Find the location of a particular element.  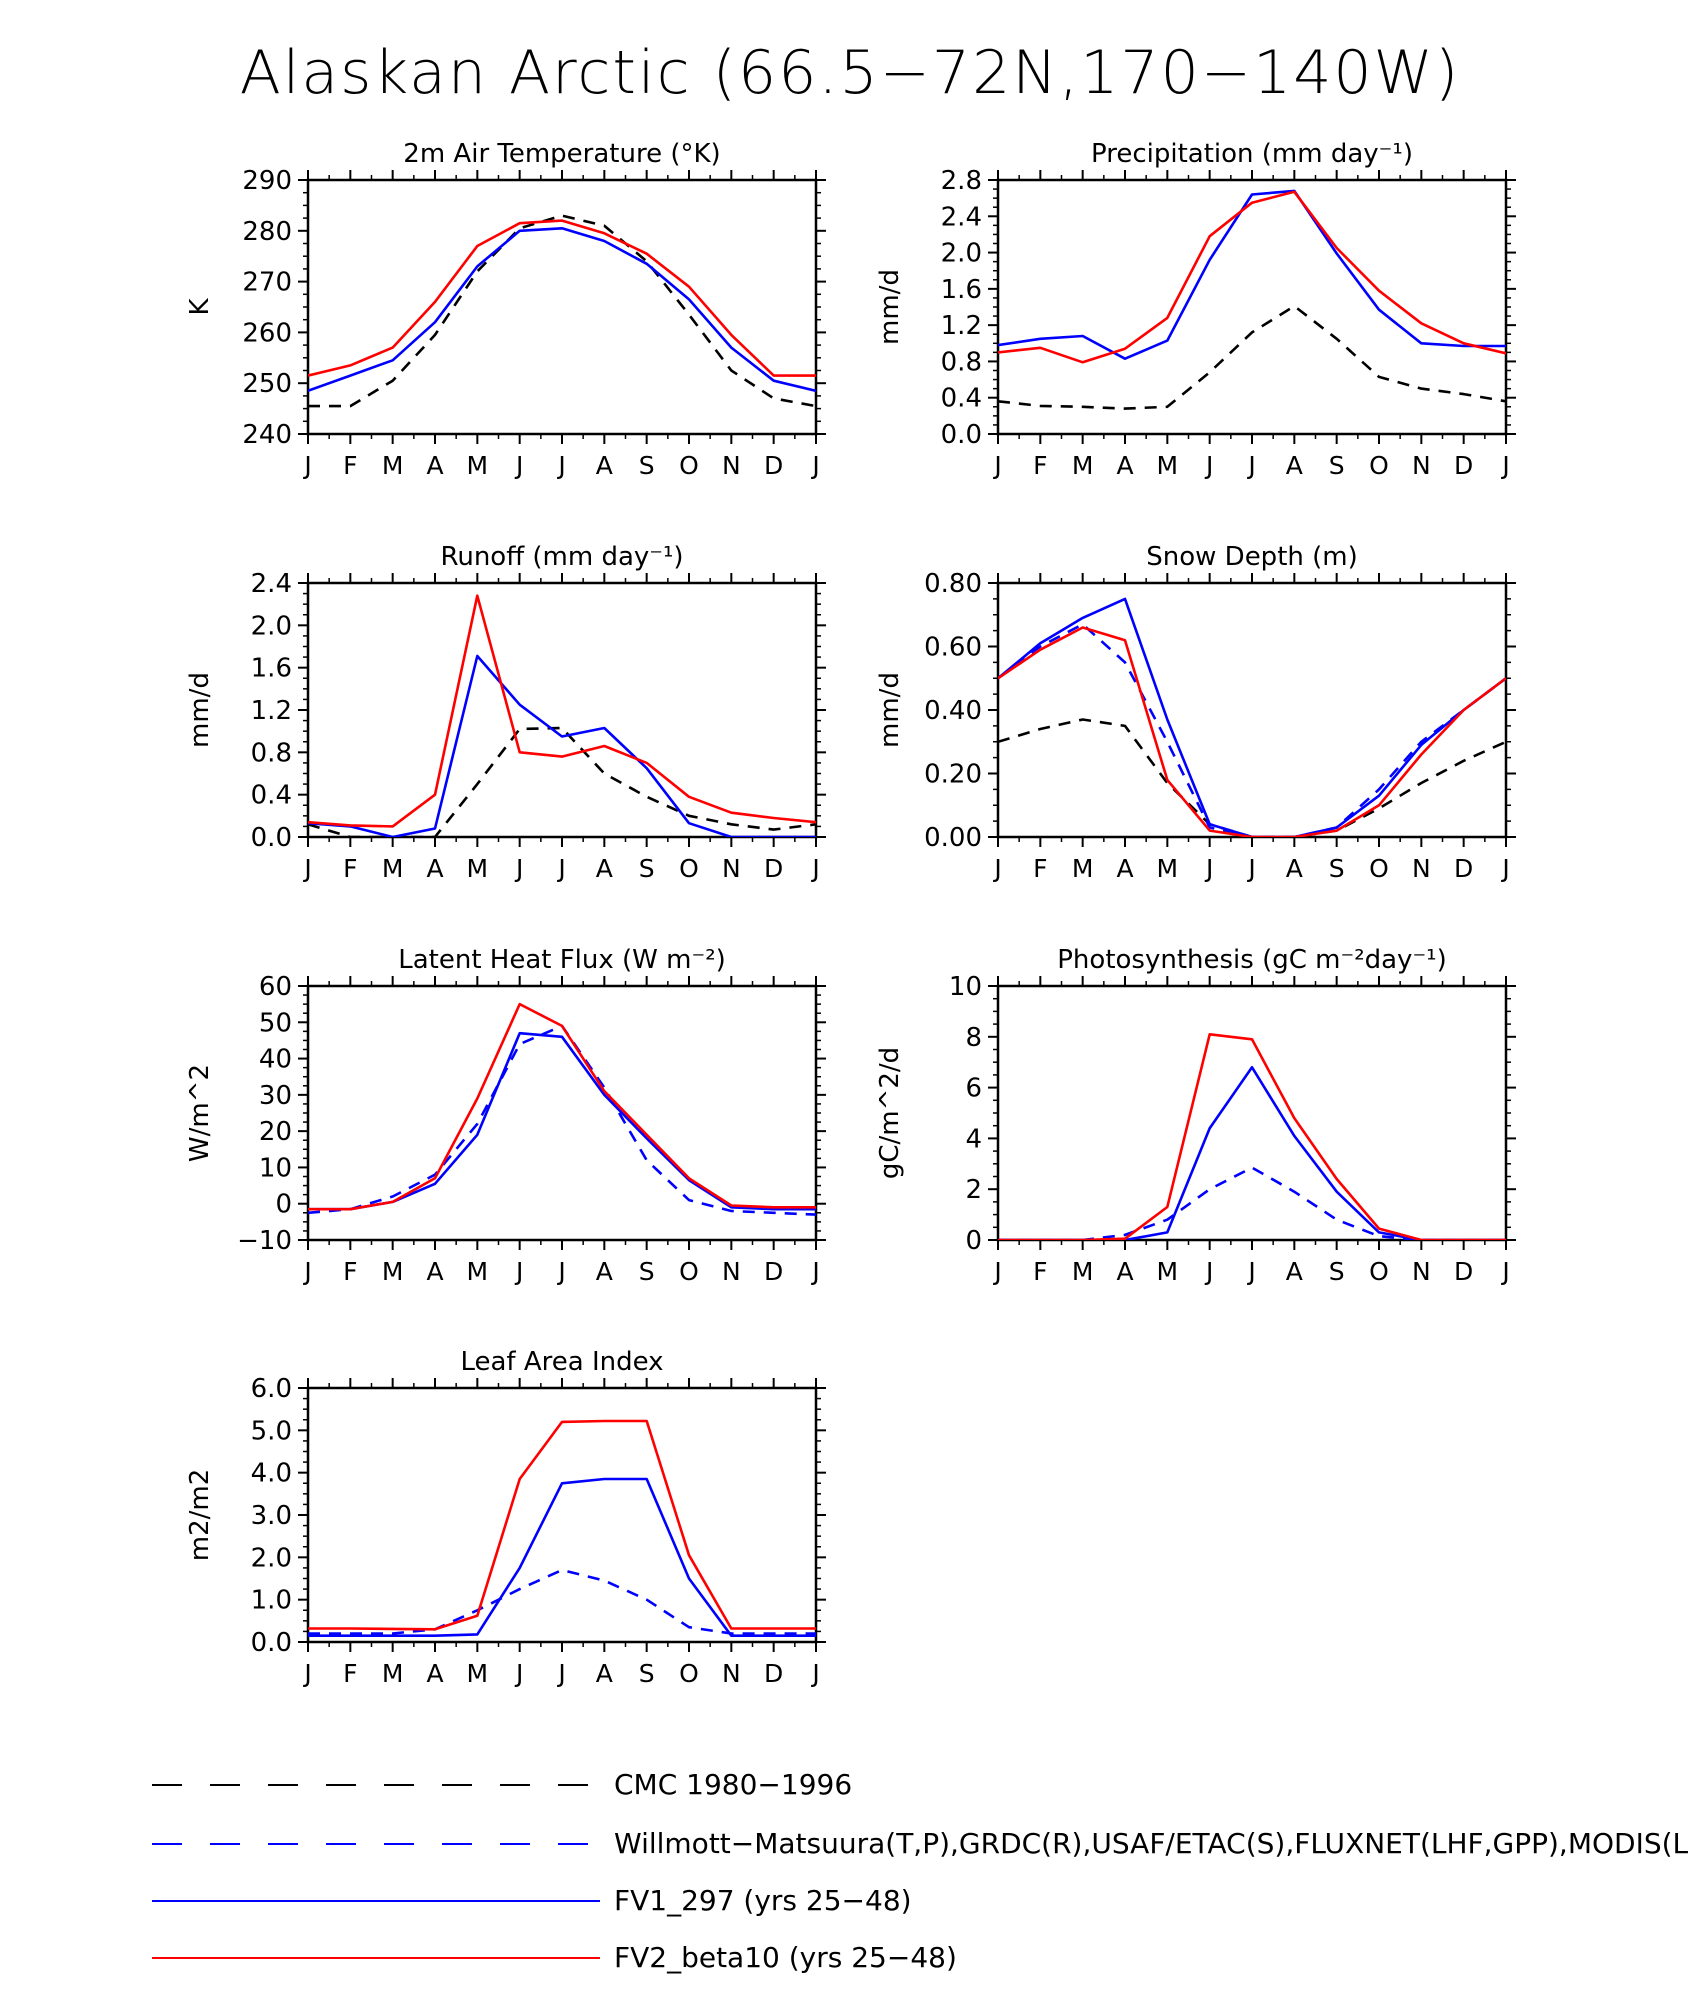

panel-title: Runoff (mm day⁻¹) is located at coordinates (561, 557).